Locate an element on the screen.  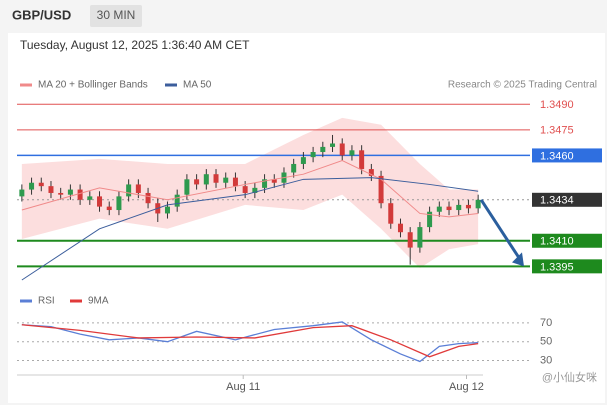
y-tick-label: 70 is located at coordinates (546, 323).